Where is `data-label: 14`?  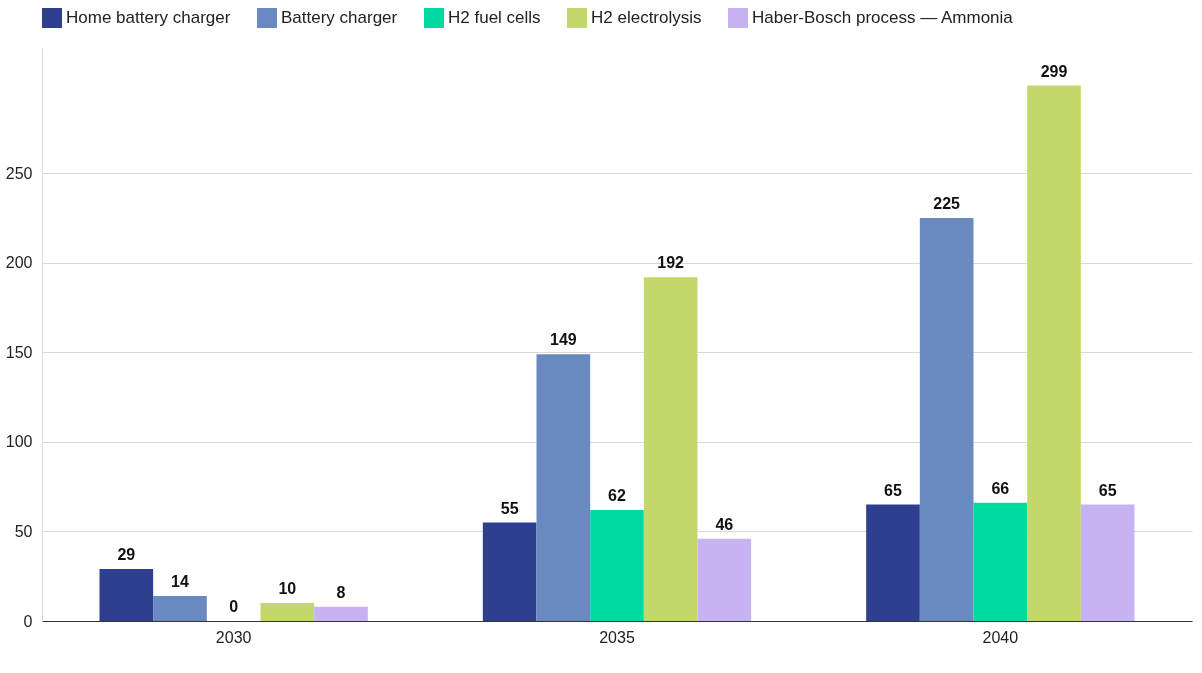
data-label: 14 is located at coordinates (180, 581).